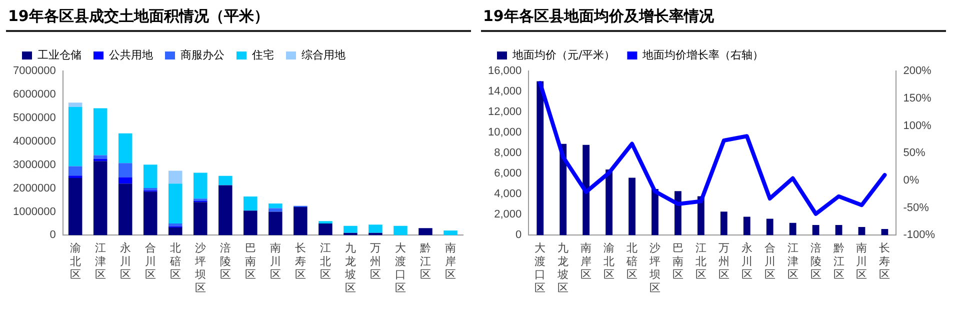  What do you see at coordinates (34, 118) in the screenshot?
I see `y-tick-label: 5000000` at bounding box center [34, 118].